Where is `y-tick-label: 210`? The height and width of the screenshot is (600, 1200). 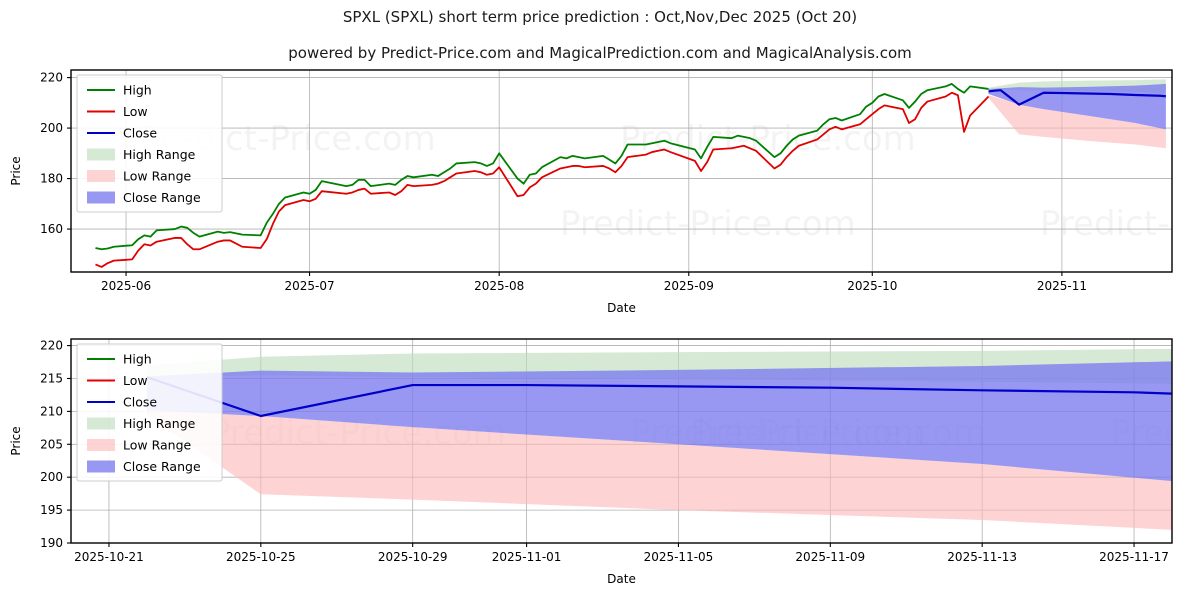
y-tick-label: 210 is located at coordinates (51, 411).